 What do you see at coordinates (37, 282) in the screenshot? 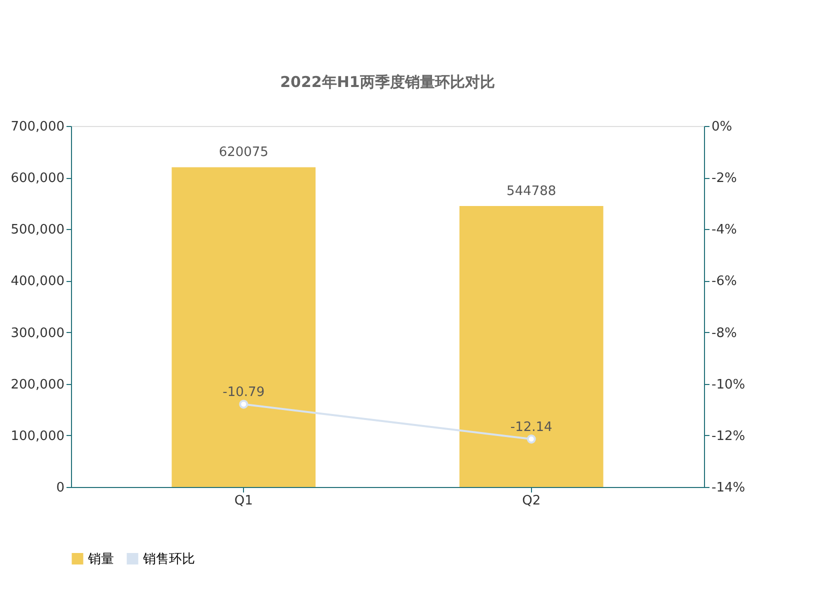
I see `y-tick-label: 400,000` at bounding box center [37, 282].